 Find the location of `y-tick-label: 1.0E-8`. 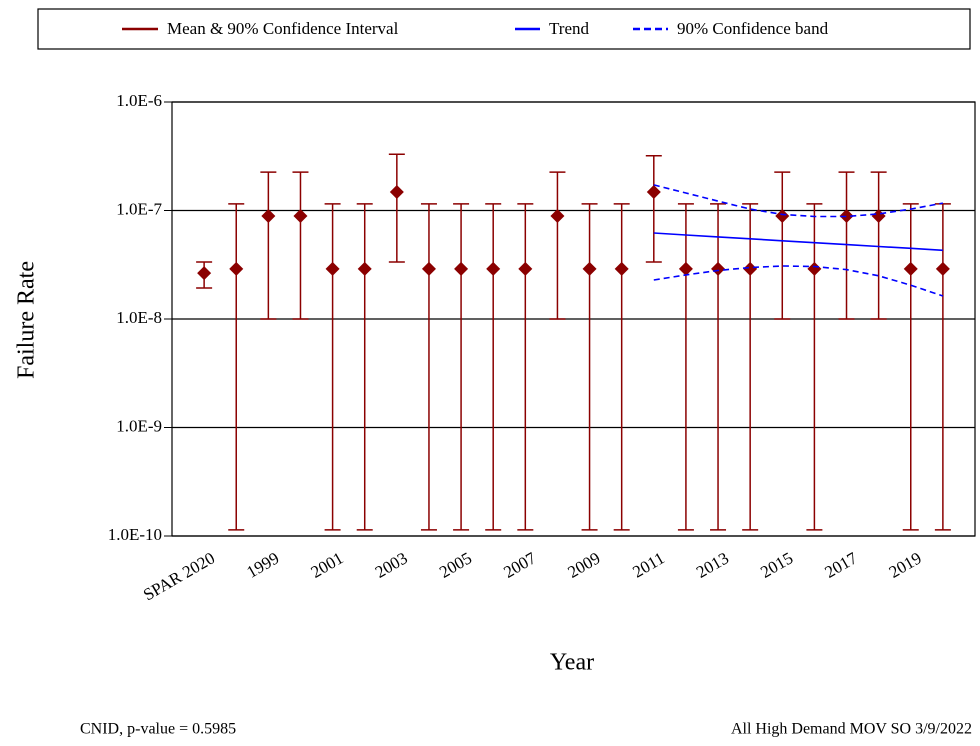

y-tick-label: 1.0E-8 is located at coordinates (139, 317).